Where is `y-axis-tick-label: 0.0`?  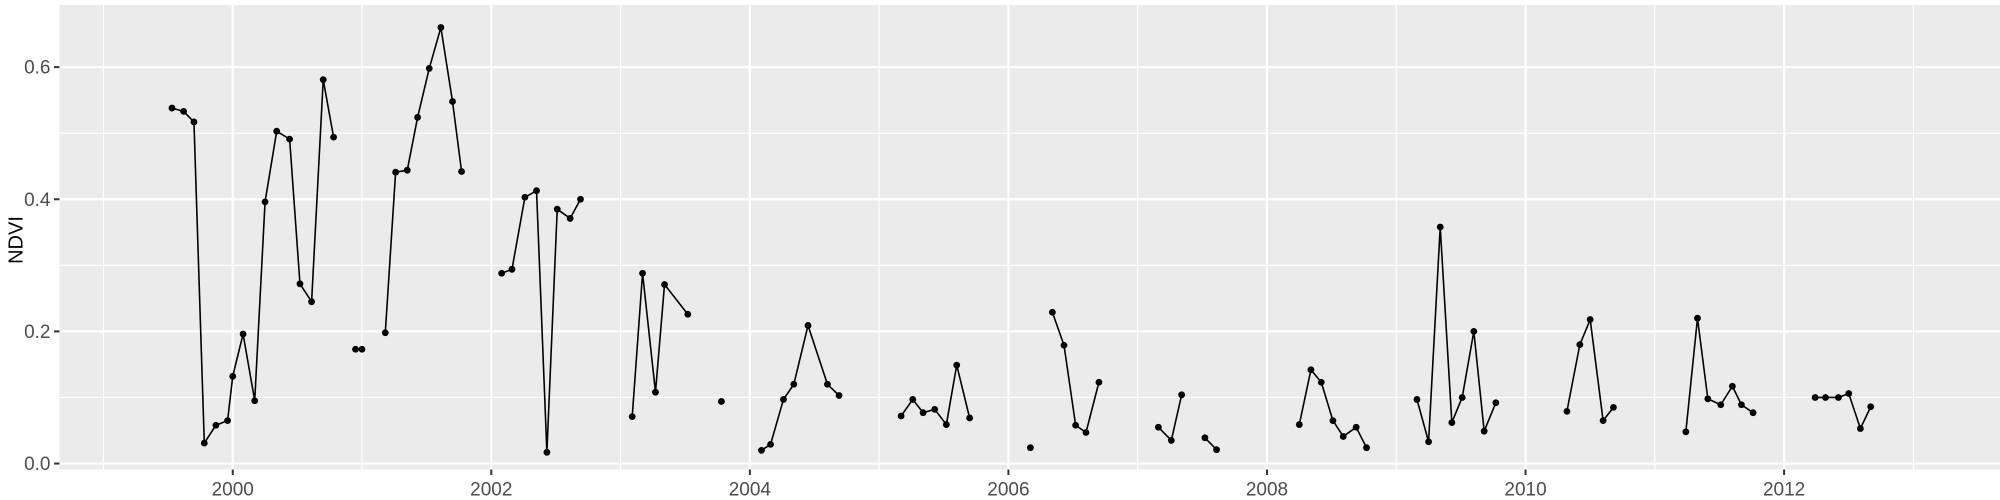
y-axis-tick-label: 0.0 is located at coordinates (37, 464).